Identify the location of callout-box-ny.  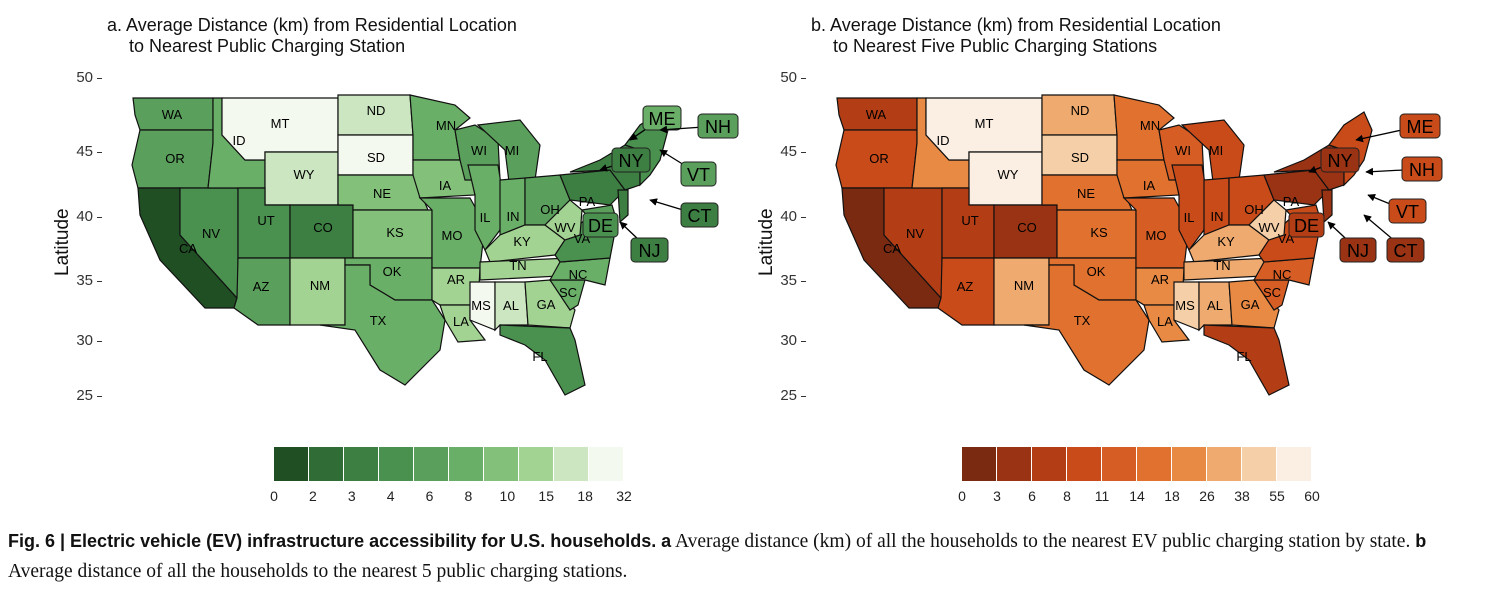
(1340, 160).